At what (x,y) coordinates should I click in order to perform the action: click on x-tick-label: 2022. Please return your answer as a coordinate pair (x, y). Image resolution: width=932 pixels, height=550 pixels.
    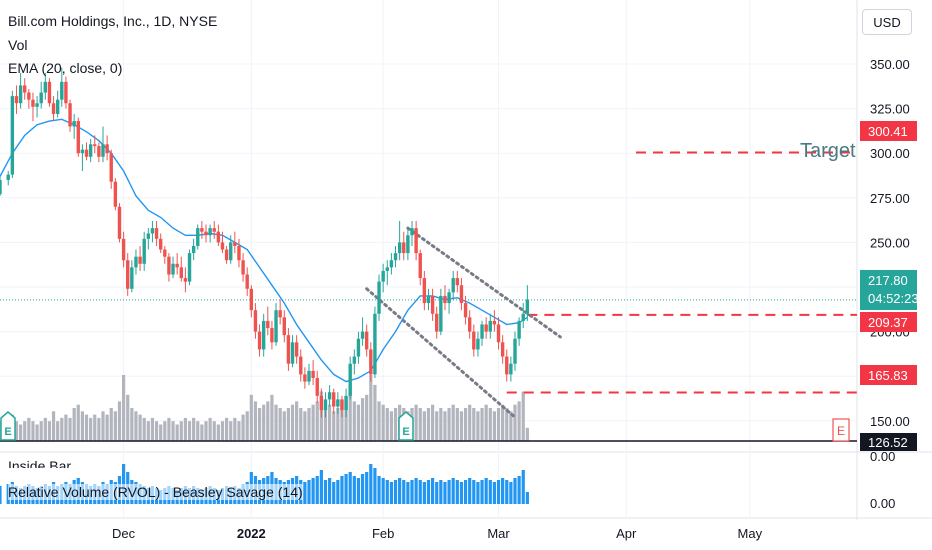
    Looking at the image, I should click on (251, 533).